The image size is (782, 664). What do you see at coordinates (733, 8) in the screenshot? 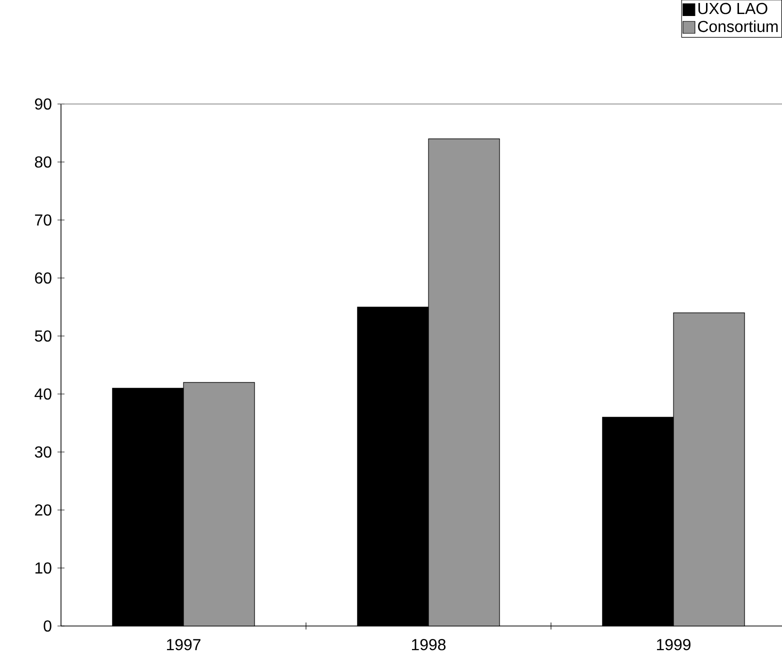
I see `legend-label: UXO LAO` at bounding box center [733, 8].